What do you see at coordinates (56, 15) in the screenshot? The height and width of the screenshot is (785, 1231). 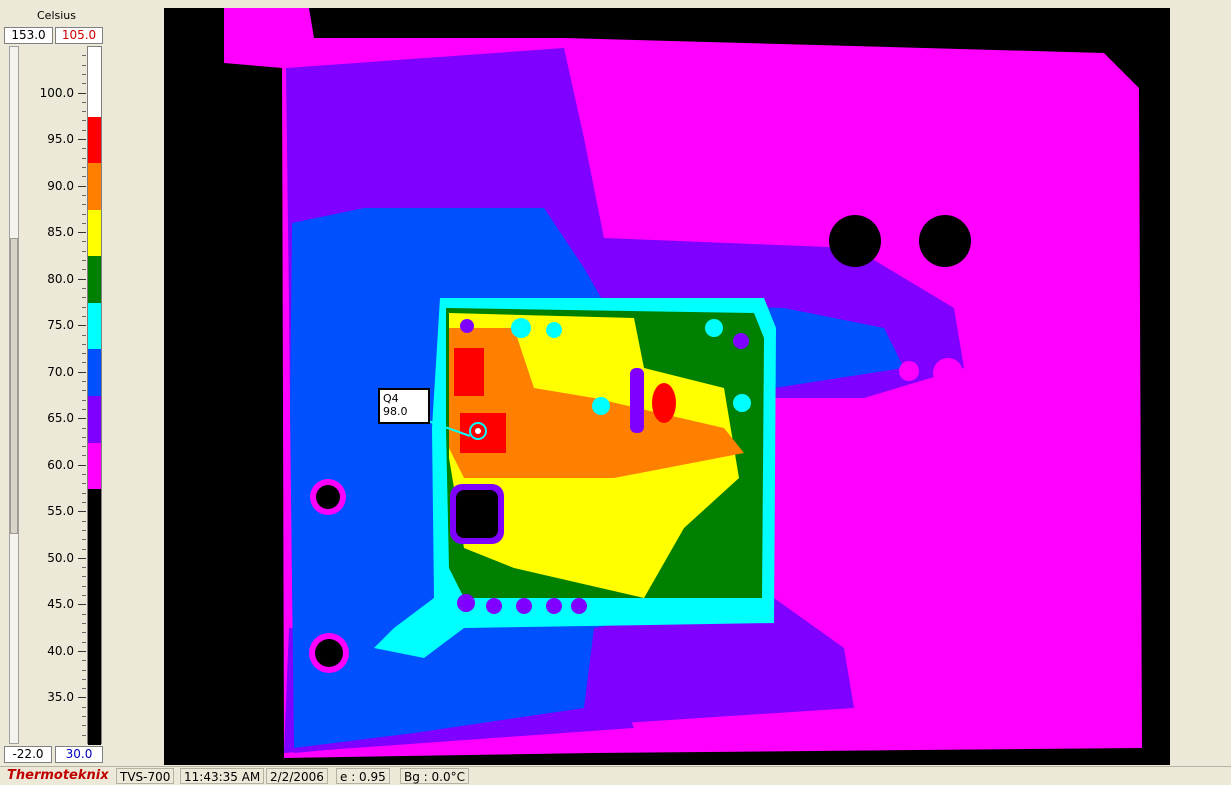 I see `scale-unit-label: Celsius` at bounding box center [56, 15].